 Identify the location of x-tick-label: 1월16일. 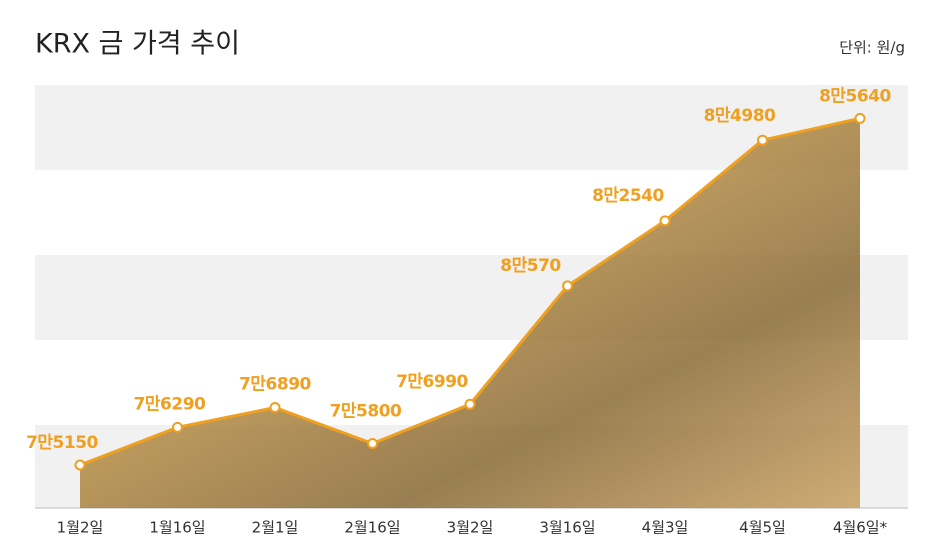
(177, 528).